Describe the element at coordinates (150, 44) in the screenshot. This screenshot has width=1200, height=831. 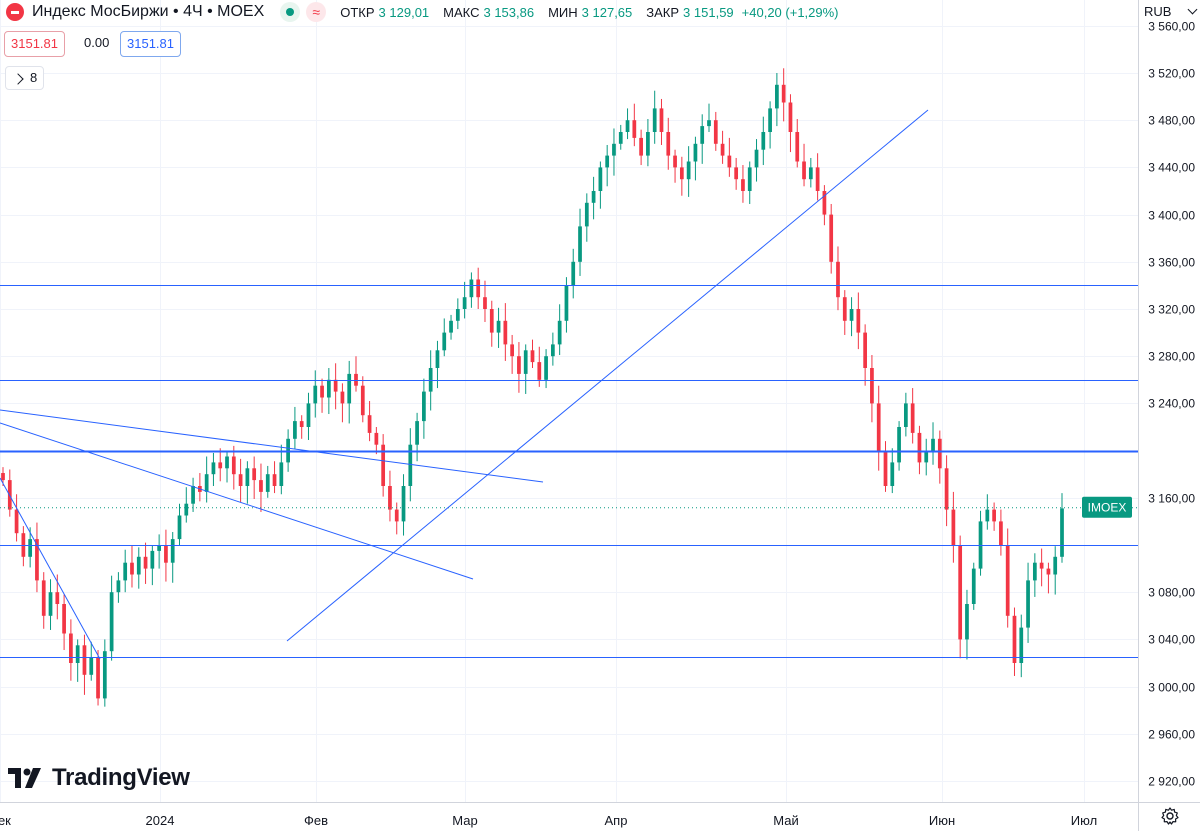
I see `buy-button: 3151.81` at that location.